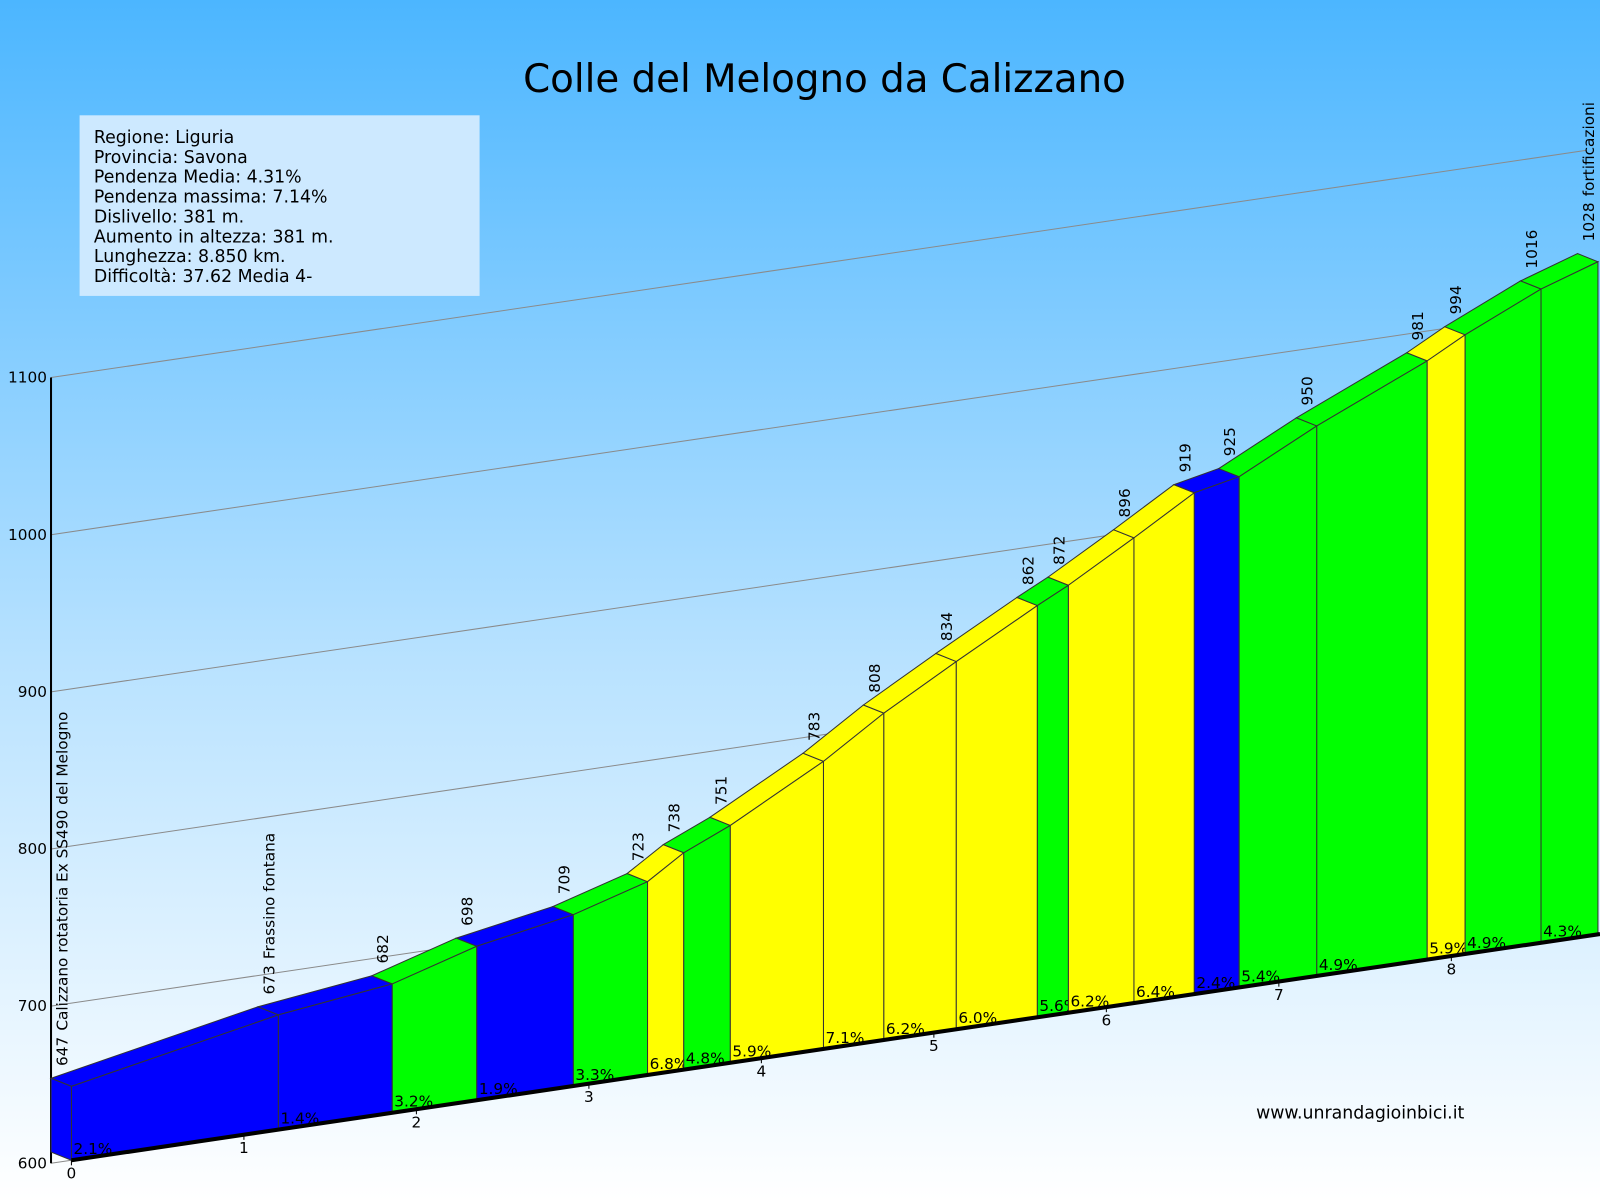 The width and height of the screenshot is (1600, 1204). What do you see at coordinates (1360, 1113) in the screenshot?
I see `source: www.unrandagioinbici.it` at bounding box center [1360, 1113].